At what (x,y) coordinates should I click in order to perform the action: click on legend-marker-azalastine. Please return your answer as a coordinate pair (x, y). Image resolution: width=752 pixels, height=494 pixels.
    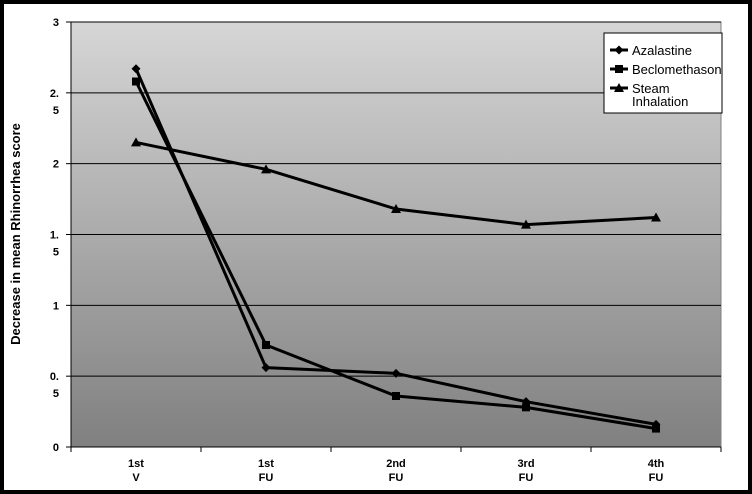
    Looking at the image, I should click on (619, 50).